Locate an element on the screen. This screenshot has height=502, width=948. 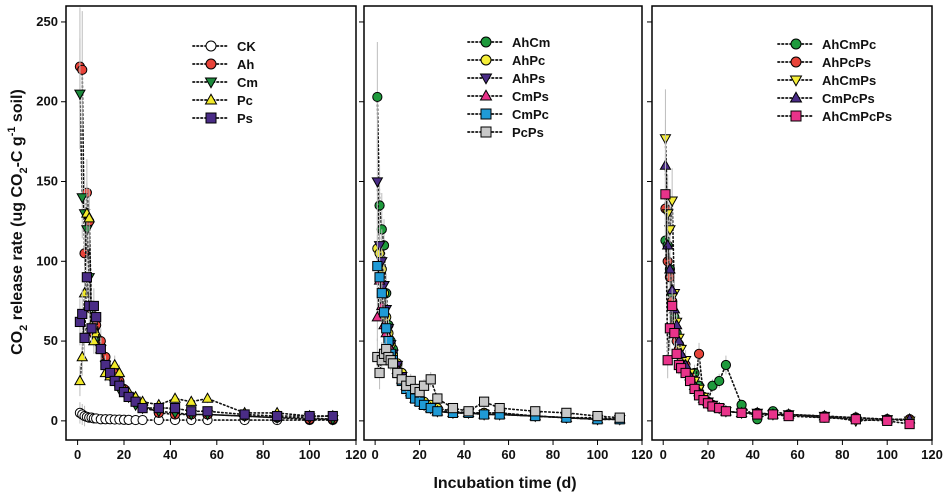
x-axis-title: Incubation time (d) is located at coordinates (504, 483).